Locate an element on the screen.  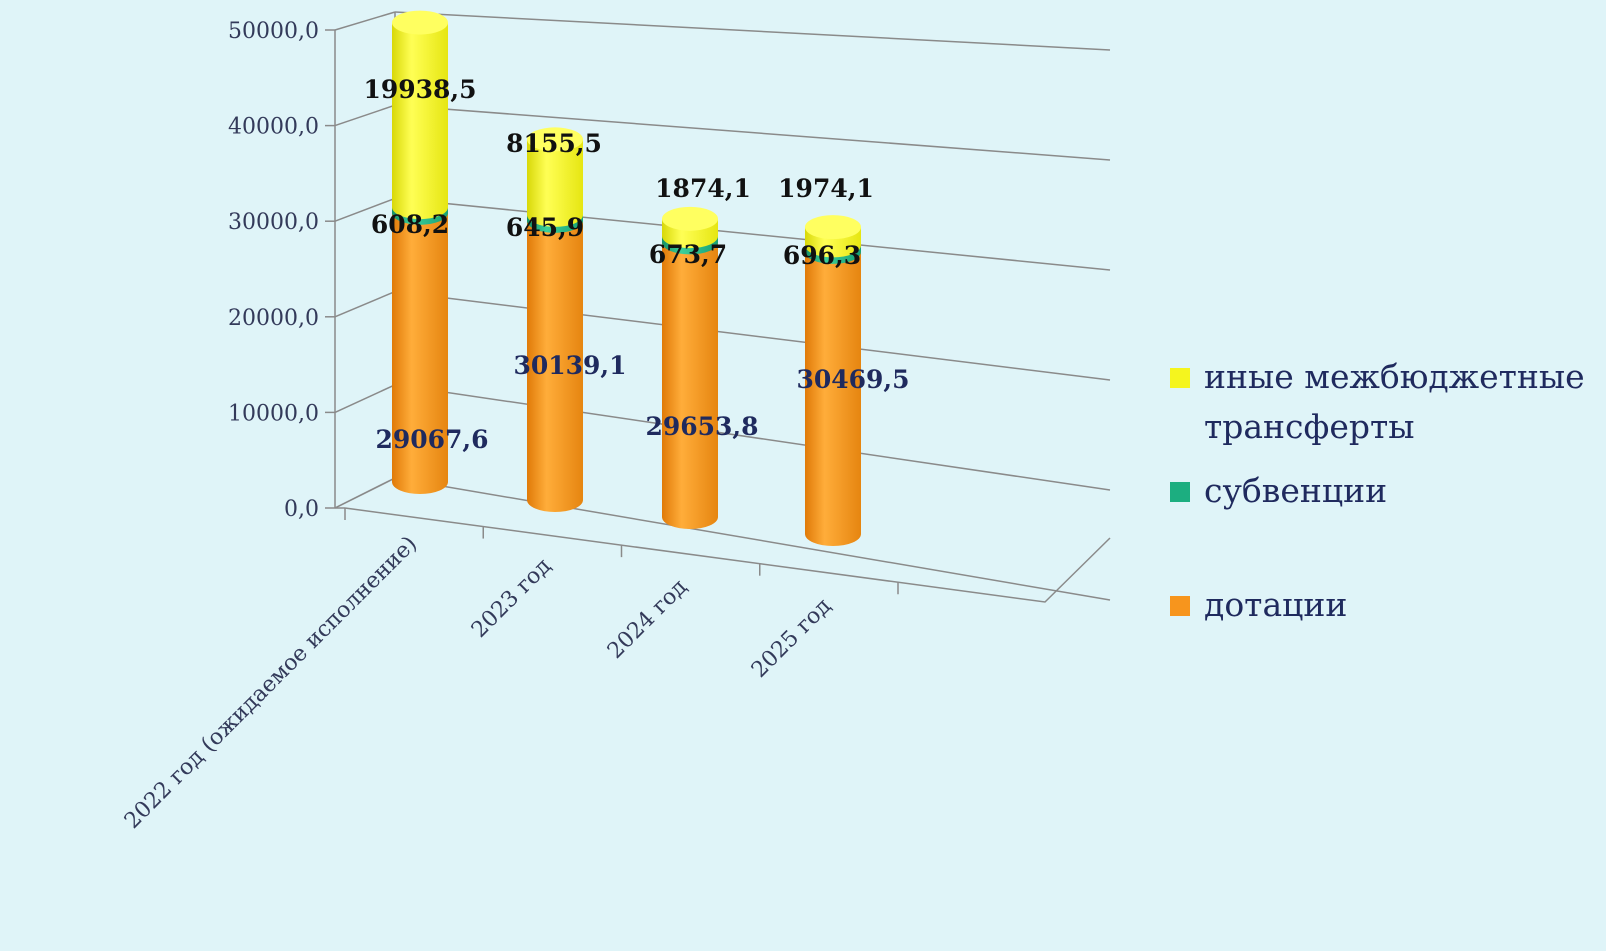
data-label: 8155,5 is located at coordinates (554, 143).